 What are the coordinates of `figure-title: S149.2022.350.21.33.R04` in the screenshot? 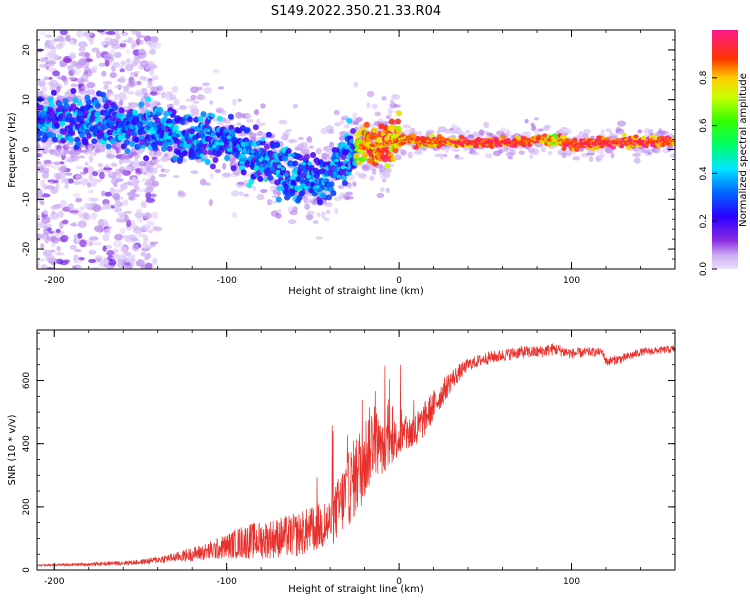 It's located at (356, 11).